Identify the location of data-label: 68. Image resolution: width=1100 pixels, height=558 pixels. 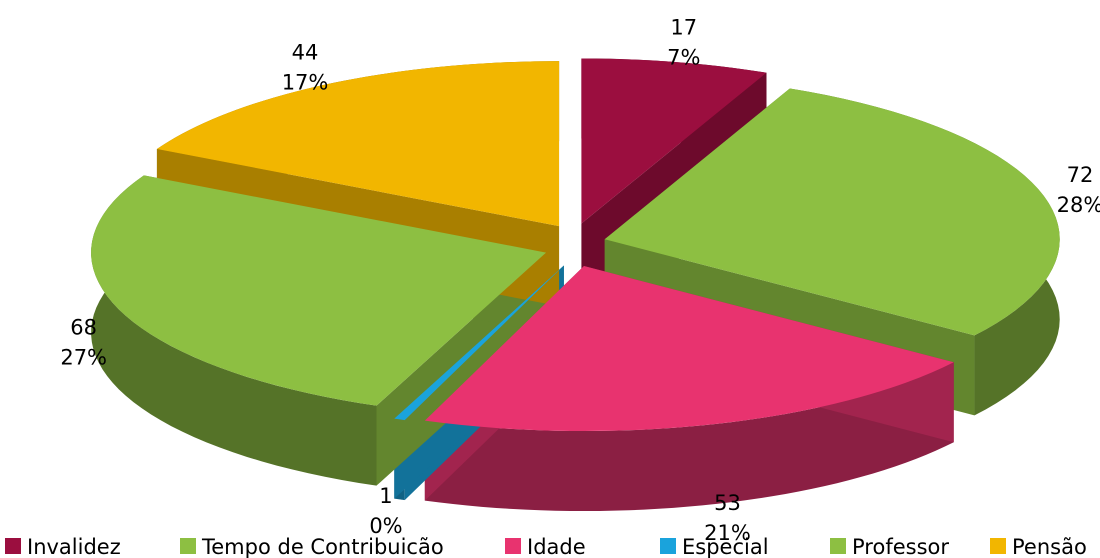
(83, 327).